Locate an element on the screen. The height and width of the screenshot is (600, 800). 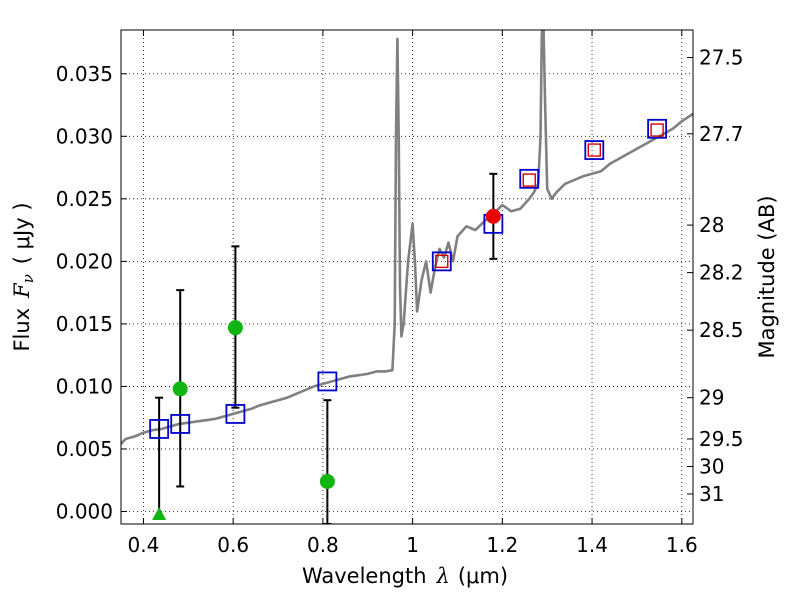
upper-limit-triangle is located at coordinates (159, 513).